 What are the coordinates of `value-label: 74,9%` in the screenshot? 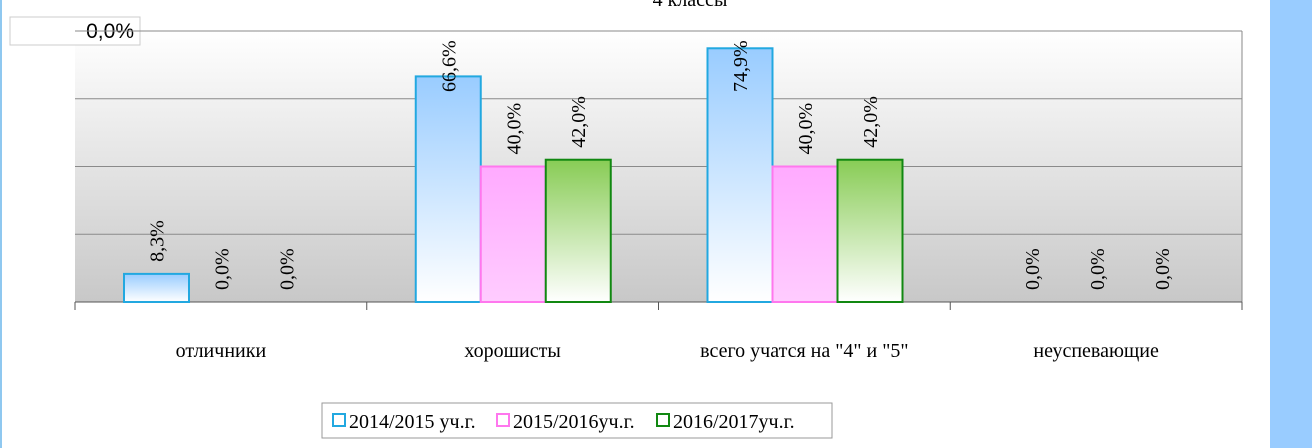 It's located at (741, 66).